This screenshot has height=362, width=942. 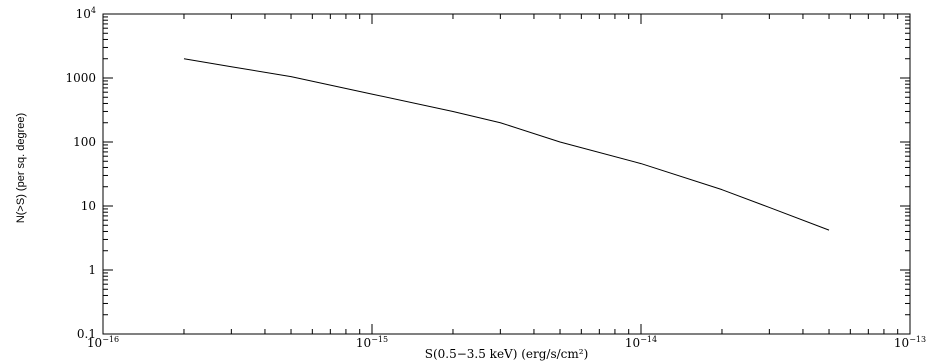 I want to click on x-tick-label: 10−13, so click(x=910, y=342).